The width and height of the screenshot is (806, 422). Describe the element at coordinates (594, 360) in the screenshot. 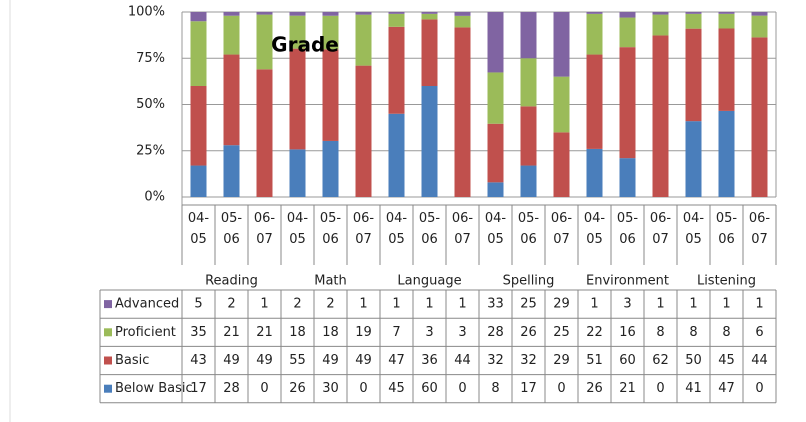

I see `table-cell: 51` at that location.